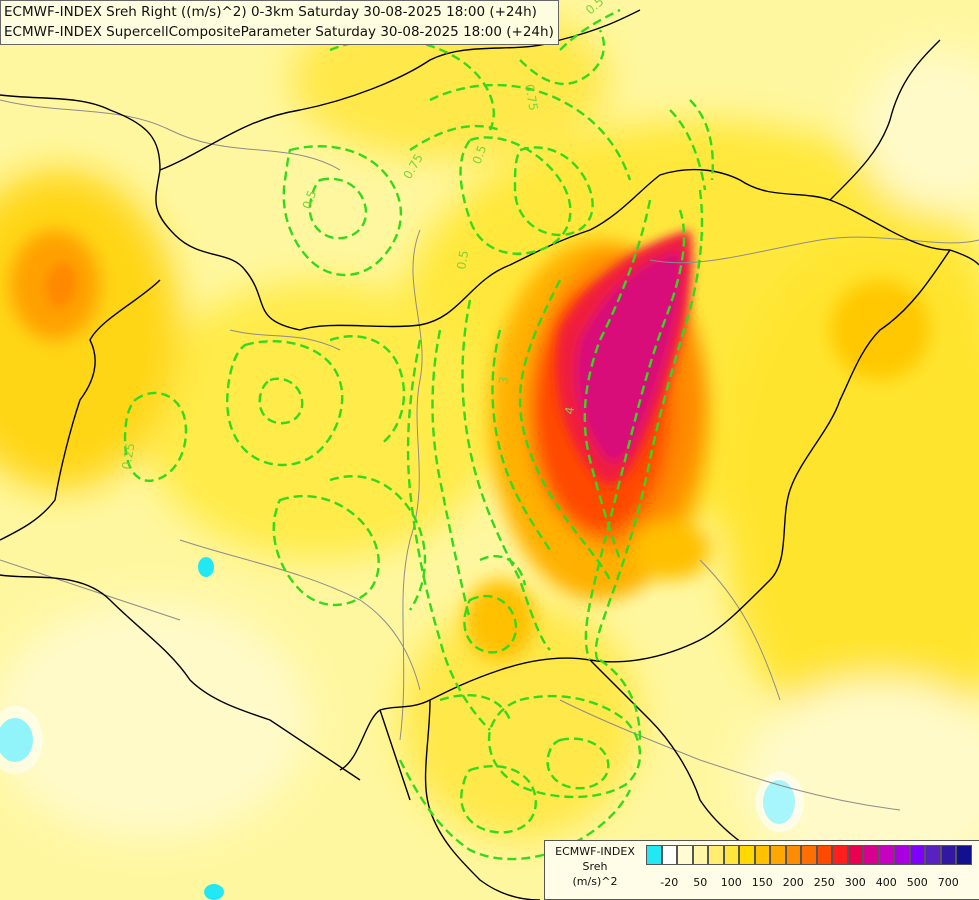 This screenshot has width=979, height=900. Describe the element at coordinates (700, 882) in the screenshot. I see `legend-tick-label: 50` at that location.